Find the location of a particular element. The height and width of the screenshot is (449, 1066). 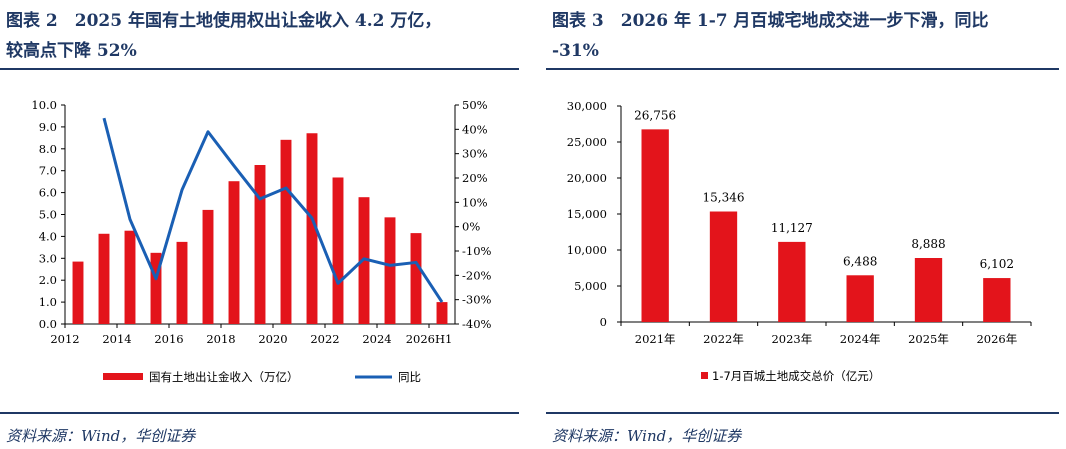

left-y-tick-label: 6.0 is located at coordinates (48, 193).